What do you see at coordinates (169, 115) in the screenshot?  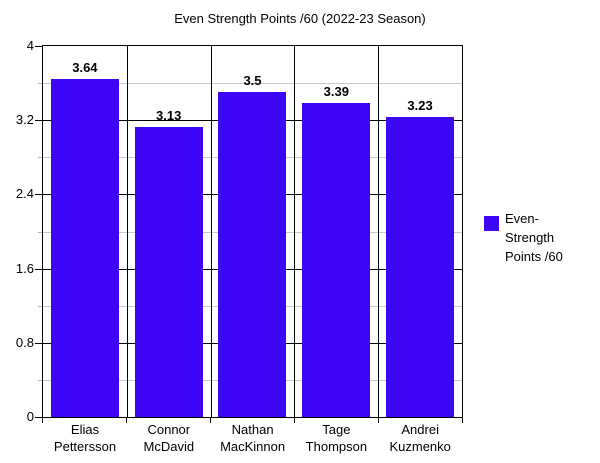 I see `bar-value-label: 3.13` at bounding box center [169, 115].